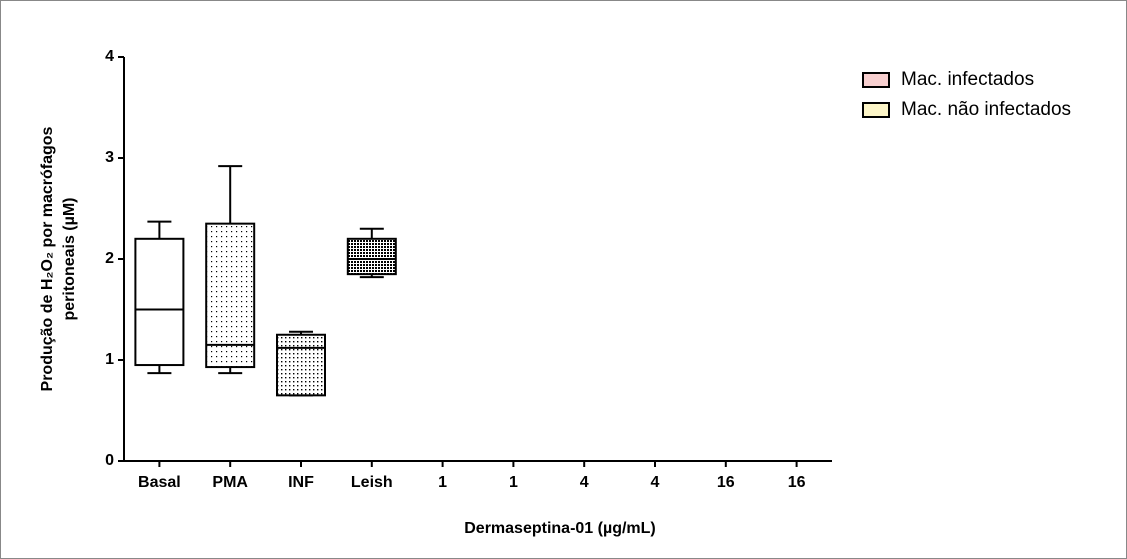  What do you see at coordinates (109, 56) in the screenshot?
I see `y-tick-label: 4` at bounding box center [109, 56].